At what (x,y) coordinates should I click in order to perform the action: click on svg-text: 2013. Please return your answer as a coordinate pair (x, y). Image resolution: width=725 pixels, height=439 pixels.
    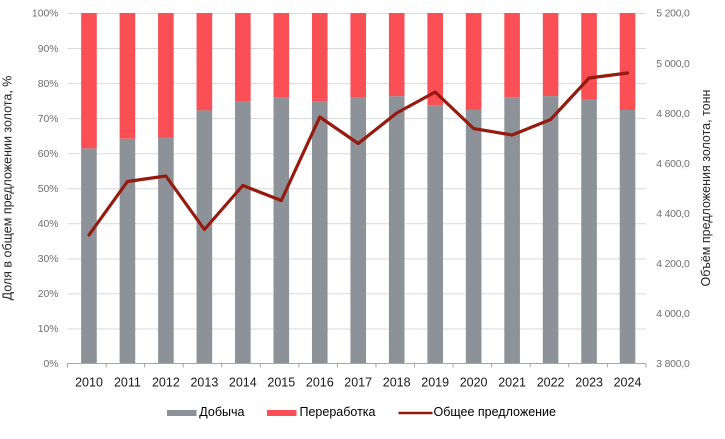
    Looking at the image, I should click on (204, 383).